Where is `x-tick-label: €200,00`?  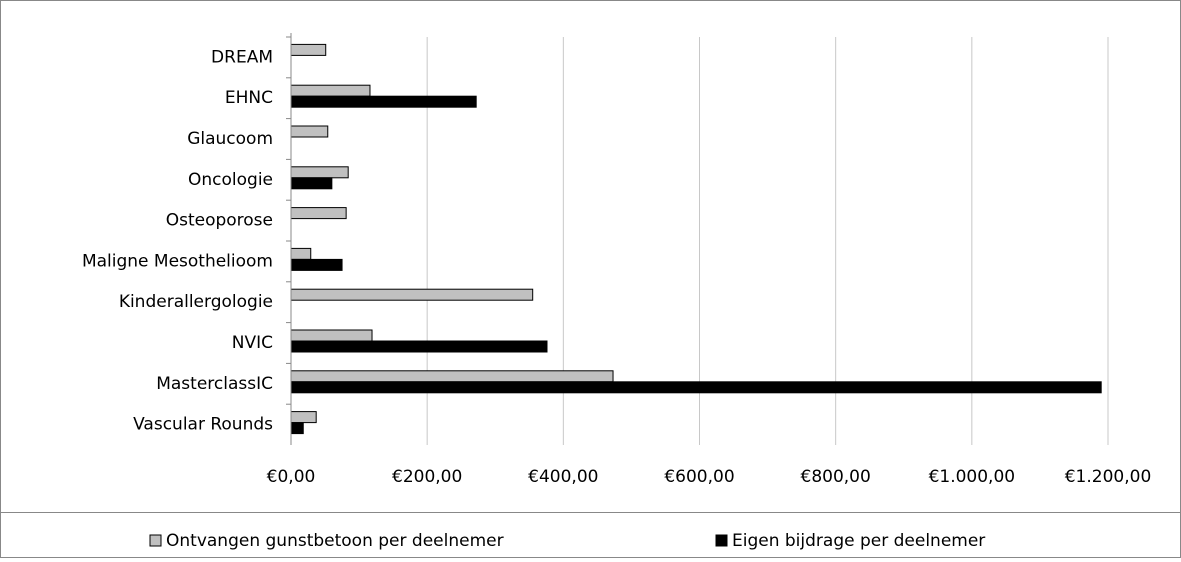
x-tick-label: €200,00 is located at coordinates (427, 477).